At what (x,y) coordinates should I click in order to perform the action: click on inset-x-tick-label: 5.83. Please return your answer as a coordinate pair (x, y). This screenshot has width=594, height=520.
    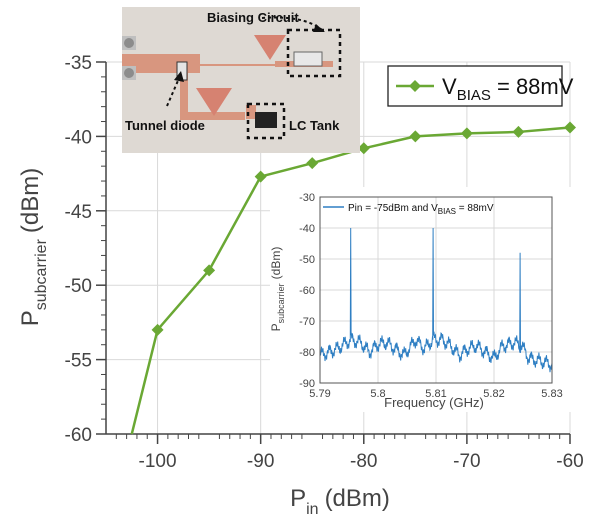
    Looking at the image, I should click on (551, 394).